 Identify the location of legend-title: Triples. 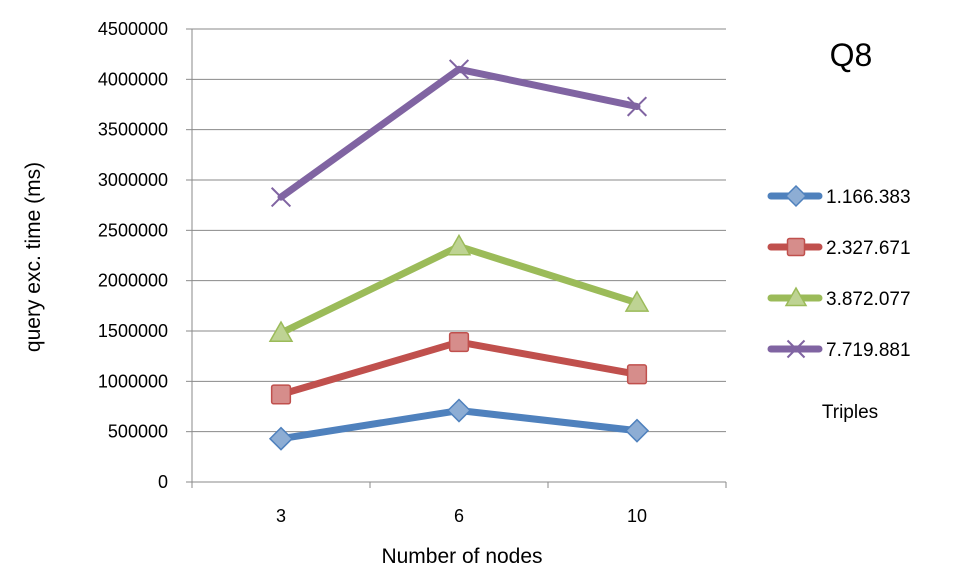
(850, 412).